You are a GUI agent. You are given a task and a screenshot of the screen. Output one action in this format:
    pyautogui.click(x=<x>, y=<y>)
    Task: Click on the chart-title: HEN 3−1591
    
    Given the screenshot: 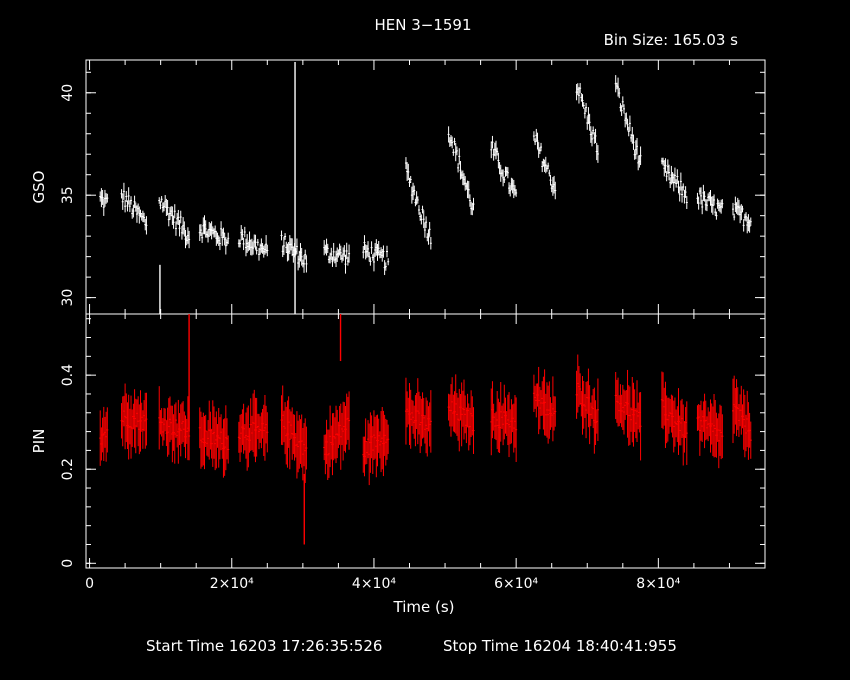 What is the action you would take?
    pyautogui.click(x=422, y=25)
    